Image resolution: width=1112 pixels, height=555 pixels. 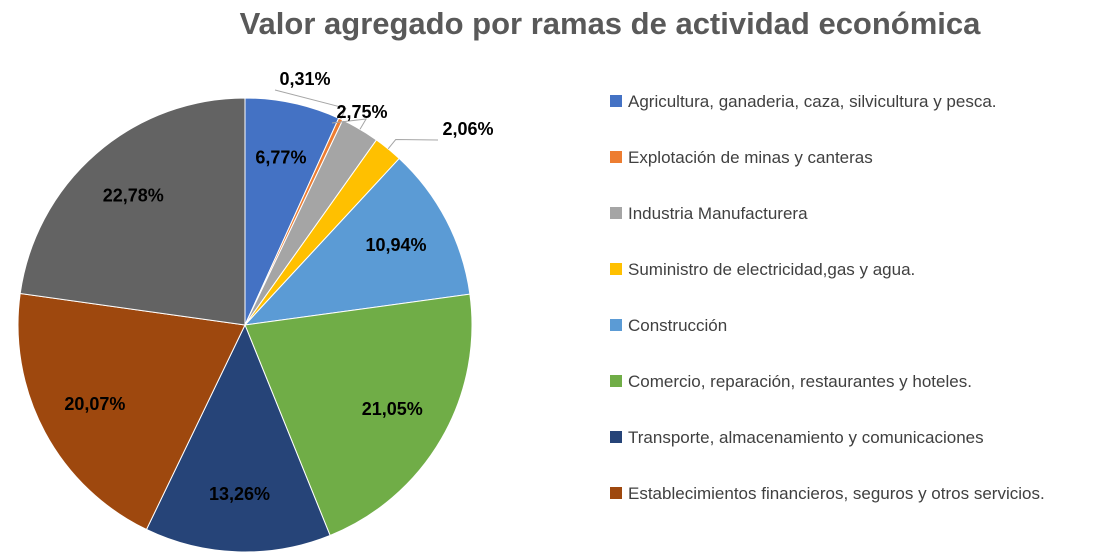 What do you see at coordinates (239, 494) in the screenshot?
I see `data-label: 13,26%` at bounding box center [239, 494].